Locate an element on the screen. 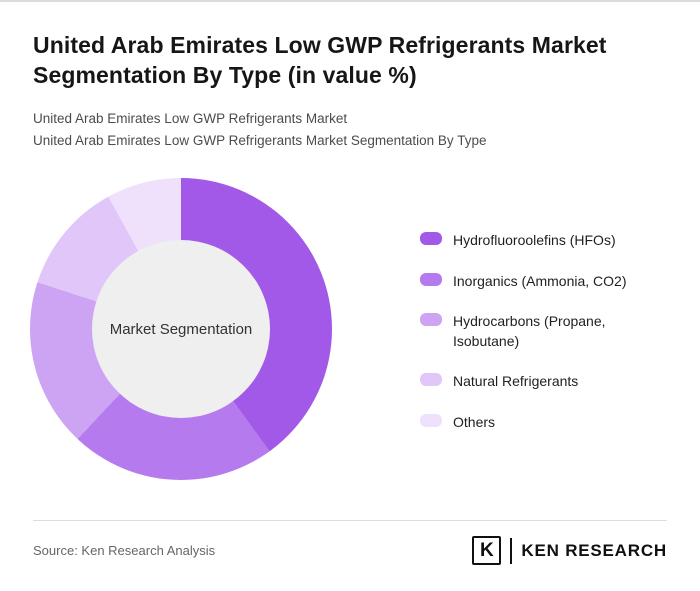 The image size is (700, 591). donut-center: Market Segmentation is located at coordinates (181, 329).